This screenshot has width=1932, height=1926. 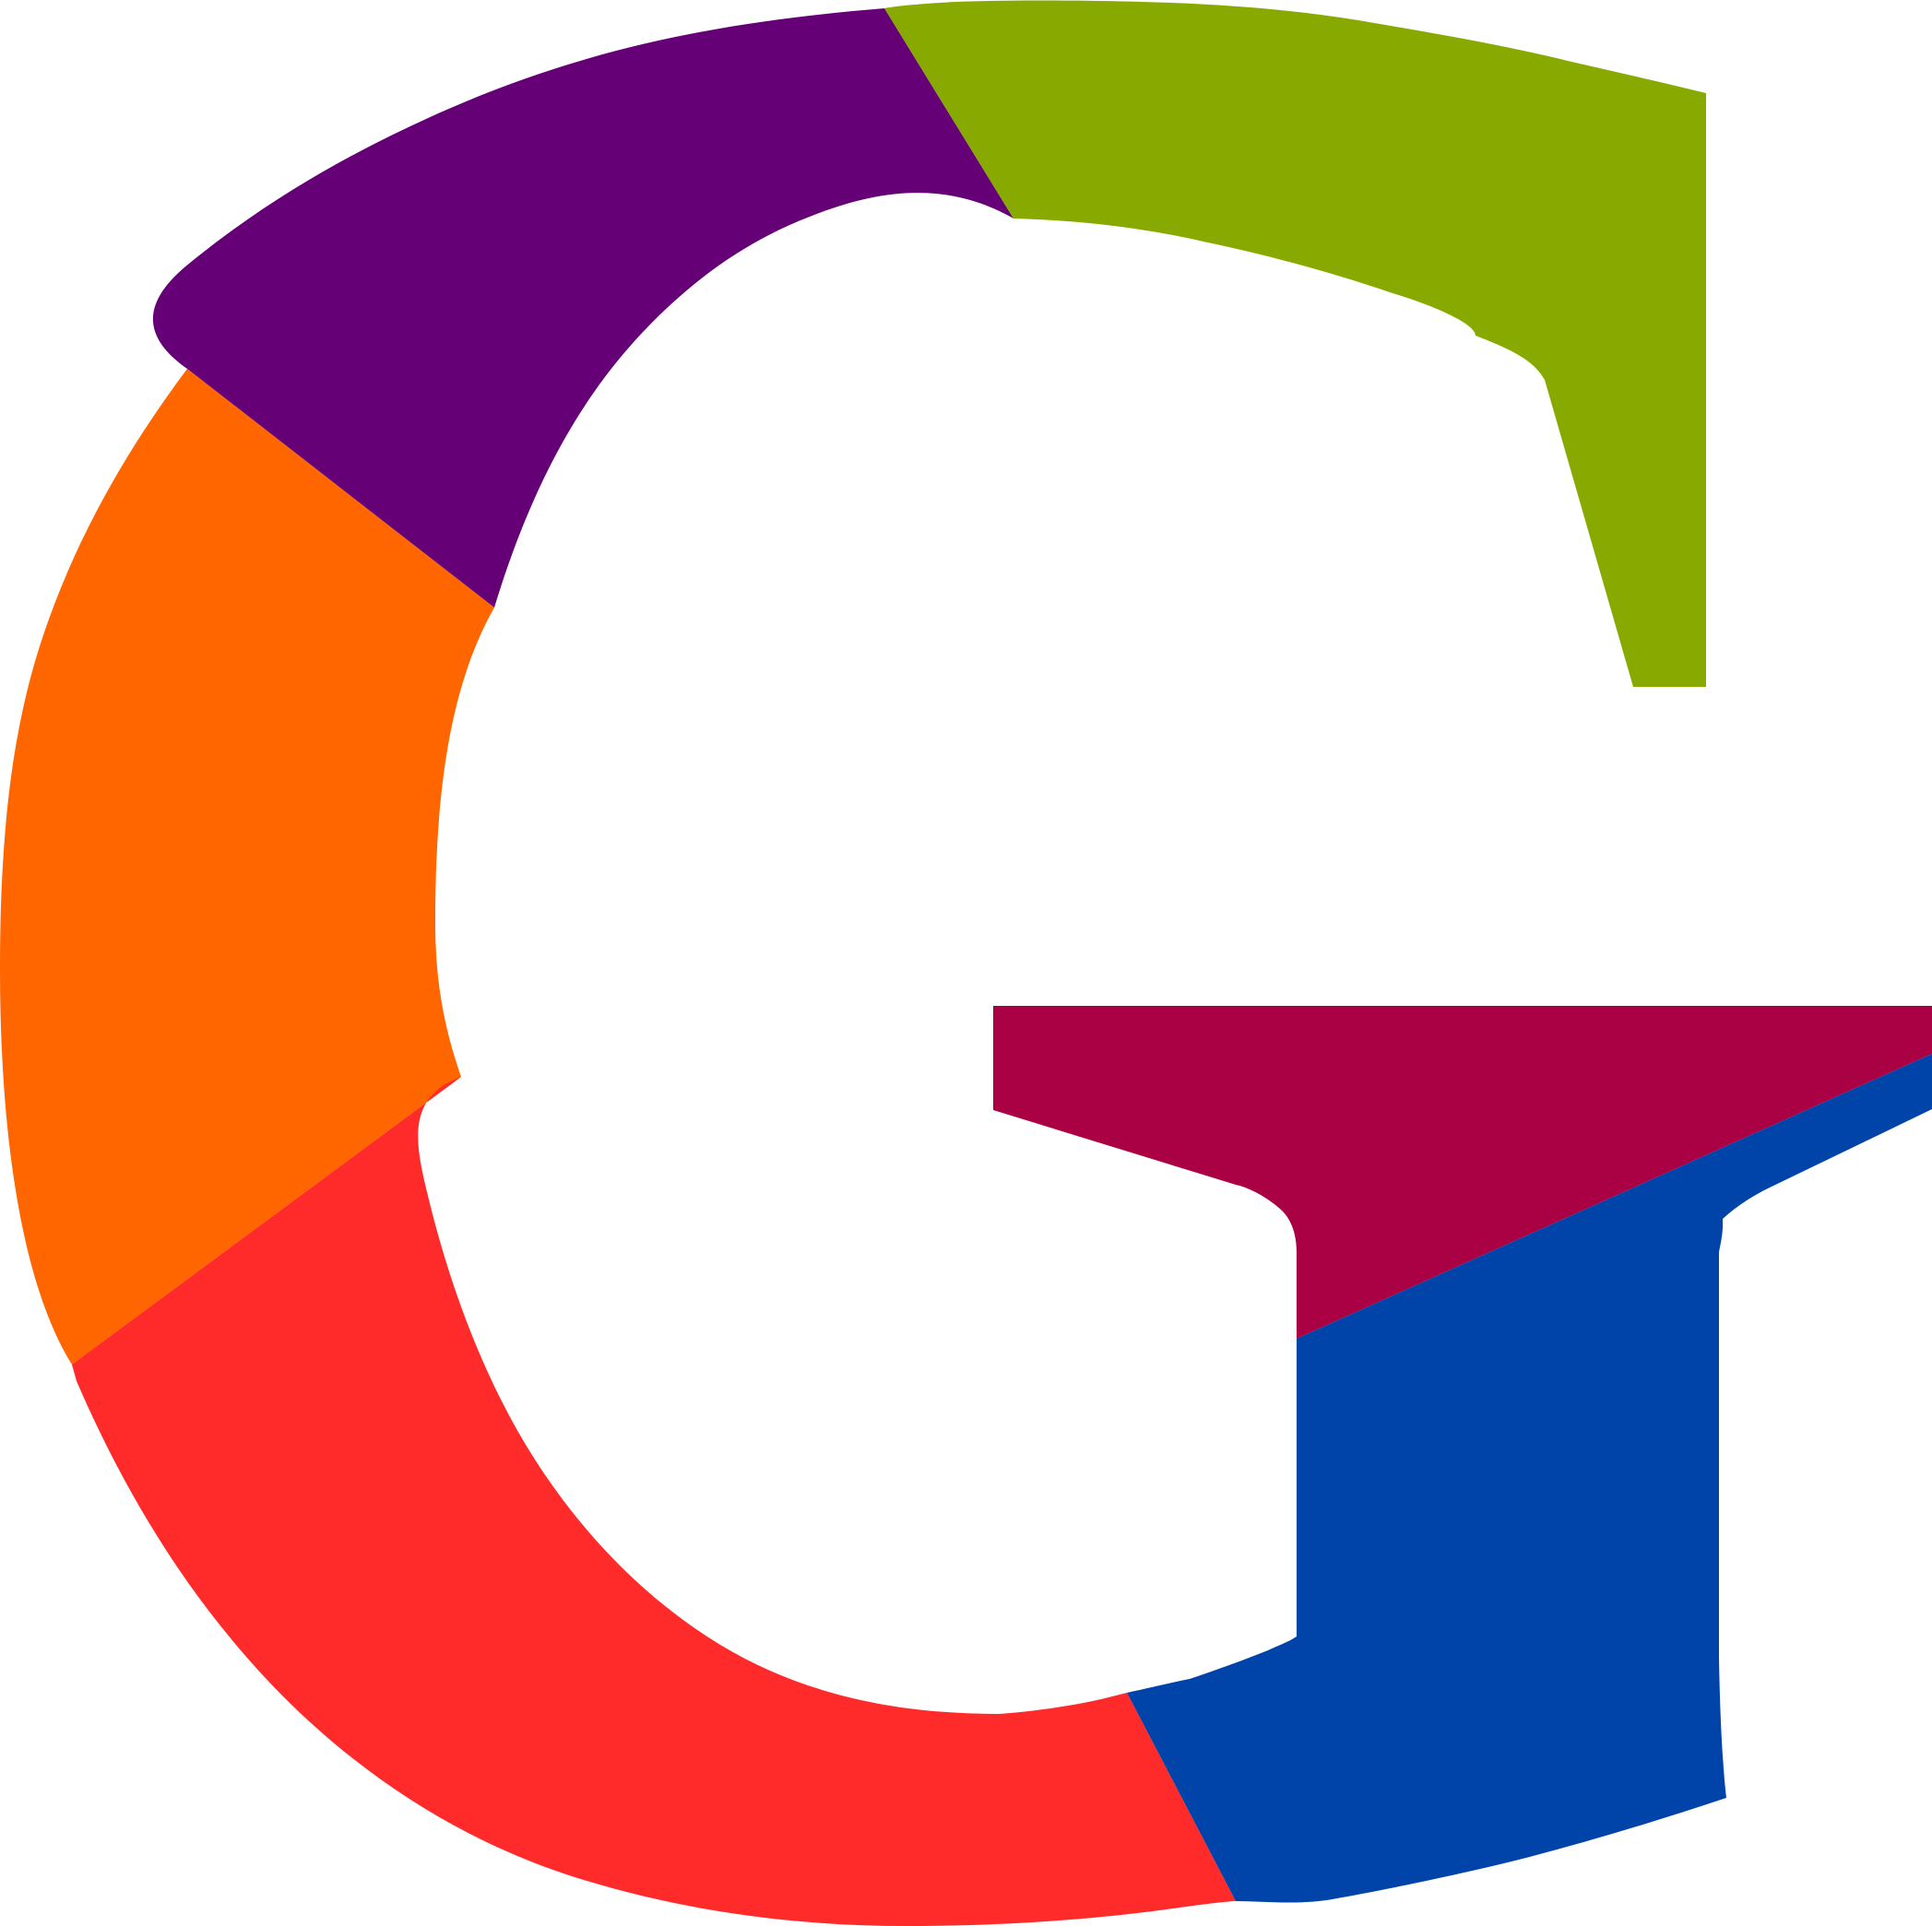 What do you see at coordinates (1463, 1172) in the screenshot?
I see `logo-segment-crimson` at bounding box center [1463, 1172].